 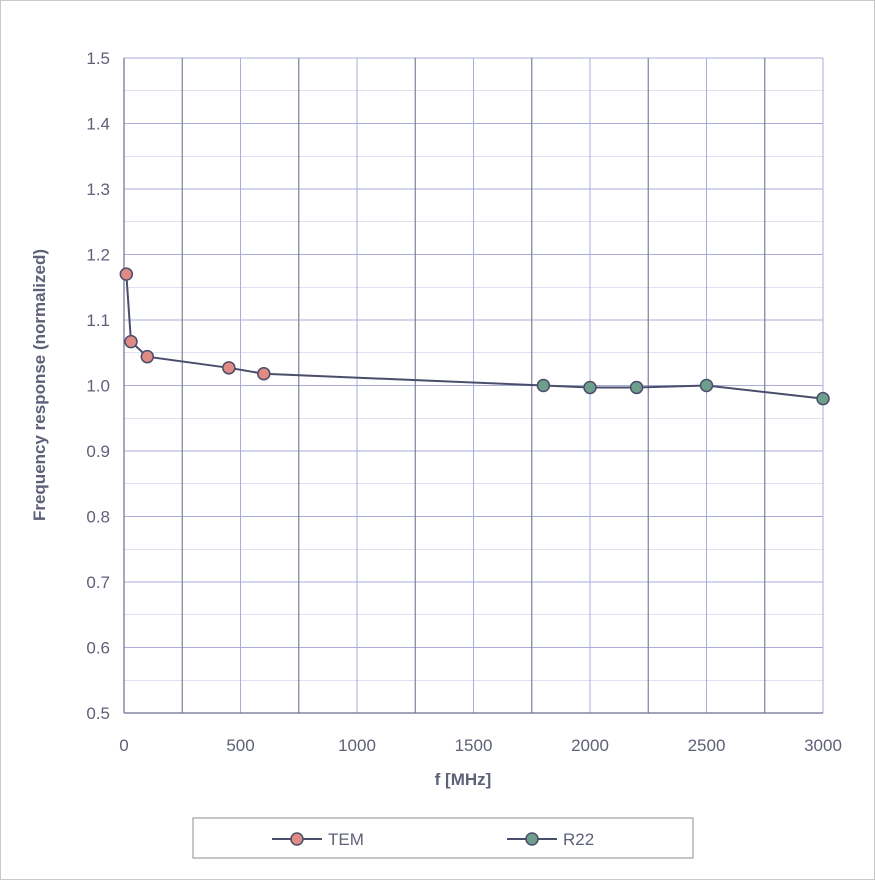 I want to click on series-line, so click(x=474, y=337).